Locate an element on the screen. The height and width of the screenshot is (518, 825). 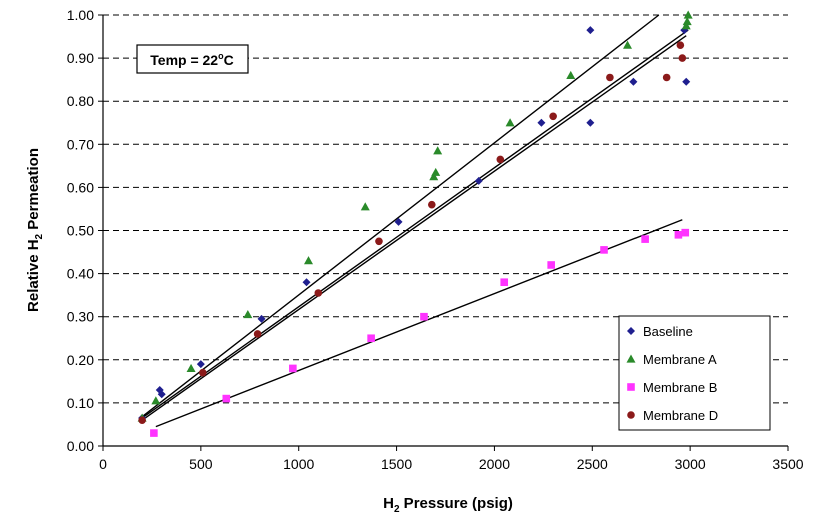
y-tick-label: 1.00 is located at coordinates (80, 15).